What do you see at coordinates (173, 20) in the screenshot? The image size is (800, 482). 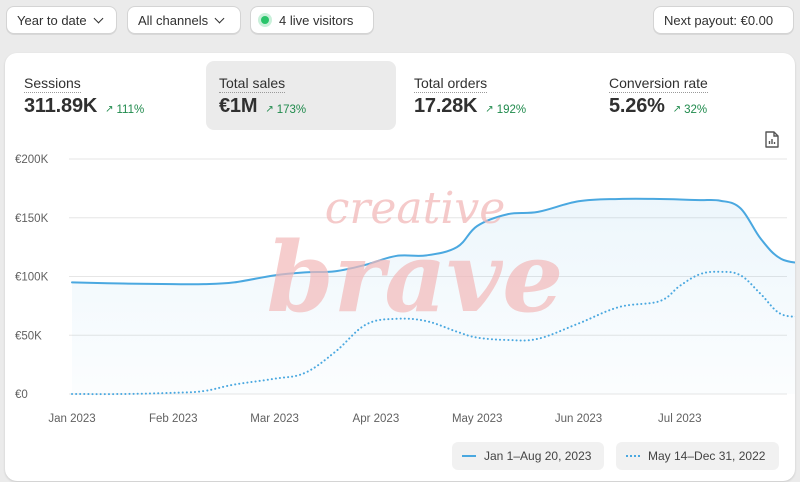 I see `channels-label: All channels` at bounding box center [173, 20].